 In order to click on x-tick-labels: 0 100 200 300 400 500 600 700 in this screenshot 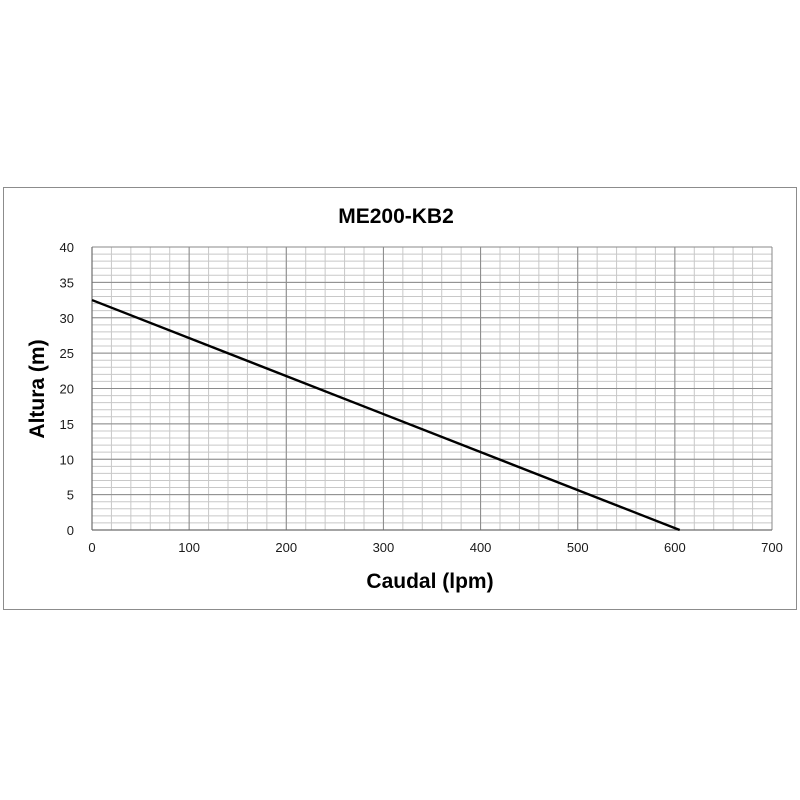, I will do `click(435, 547)`.